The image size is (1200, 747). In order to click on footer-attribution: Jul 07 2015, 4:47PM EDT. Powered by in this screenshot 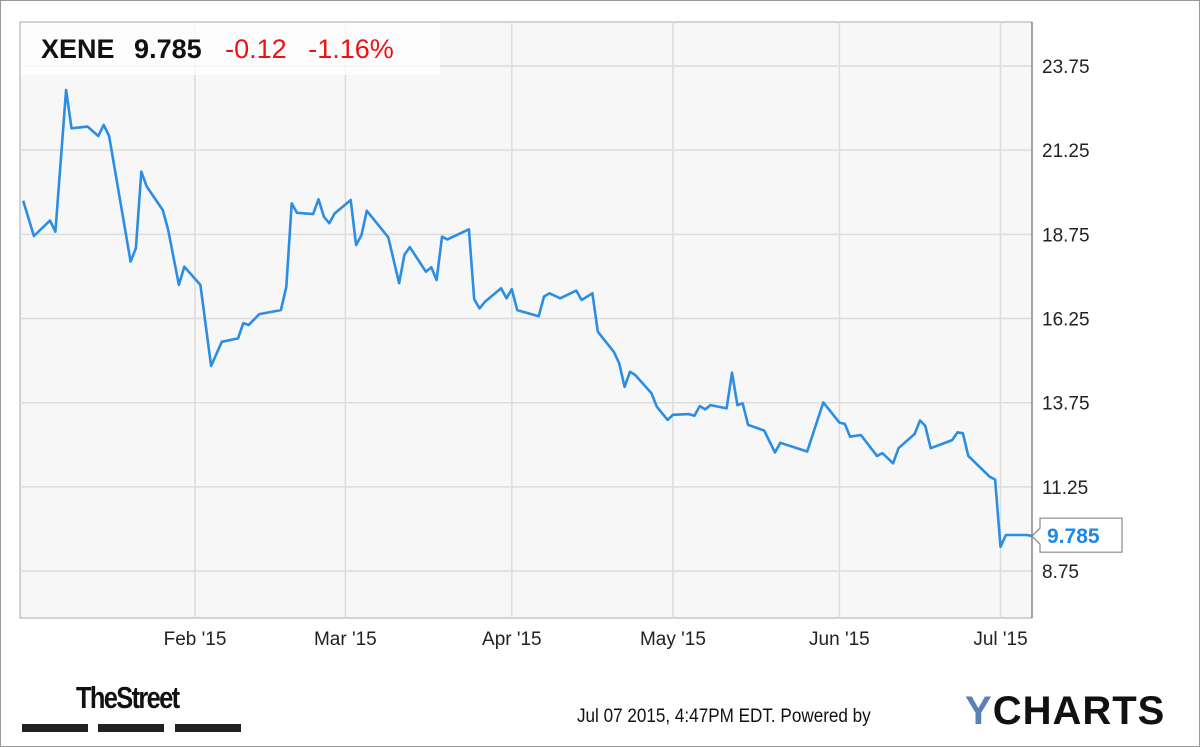, I will do `click(724, 717)`.